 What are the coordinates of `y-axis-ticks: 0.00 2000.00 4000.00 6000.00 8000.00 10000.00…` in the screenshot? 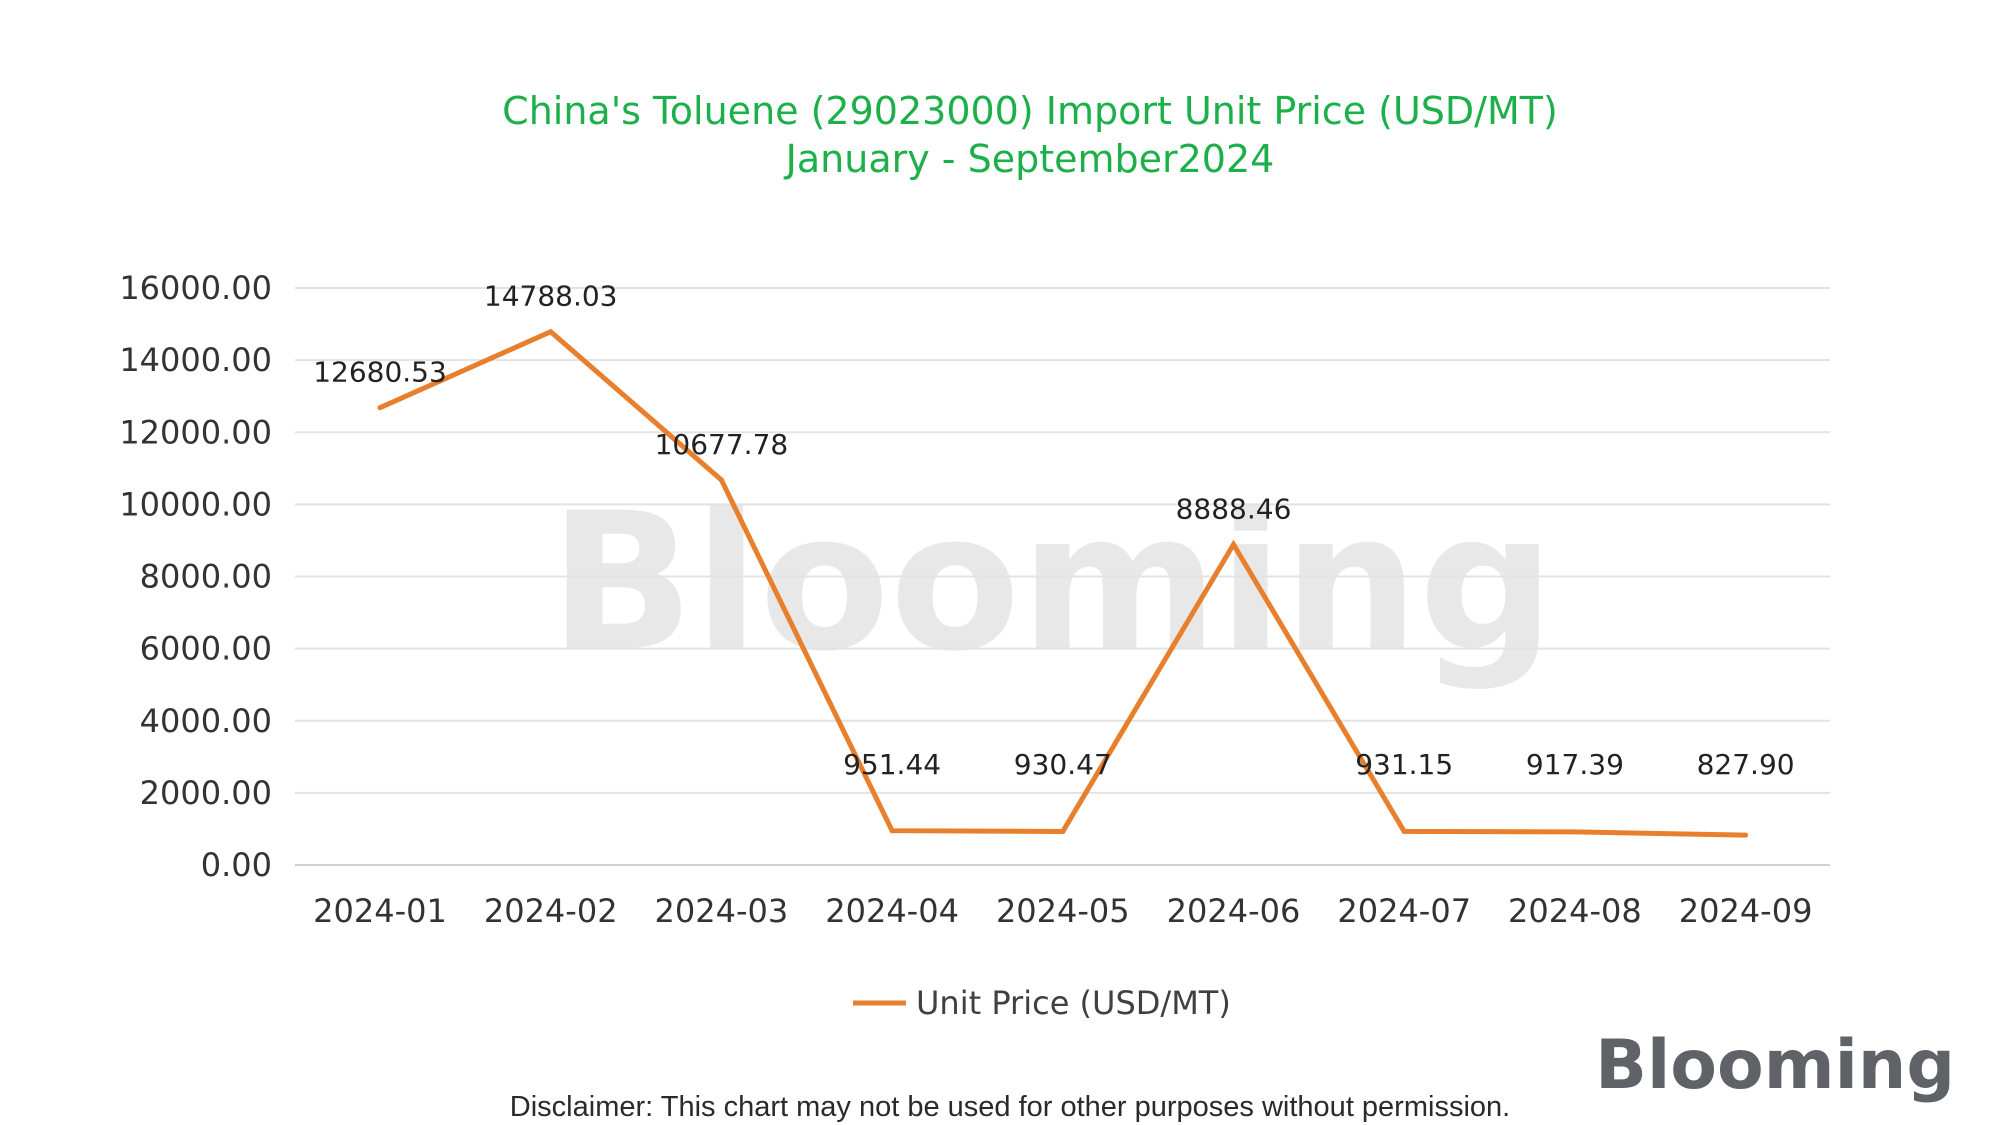 It's located at (195, 576).